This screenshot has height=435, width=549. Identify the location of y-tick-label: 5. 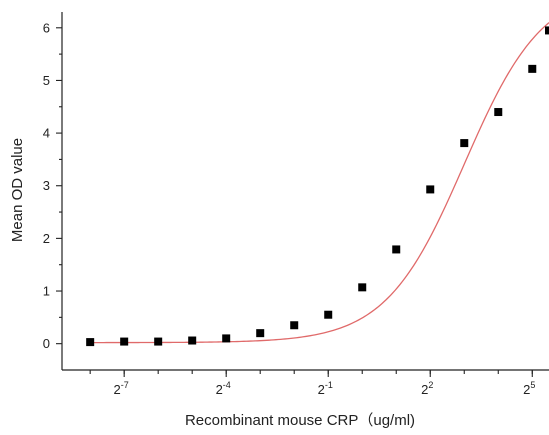
(46, 80).